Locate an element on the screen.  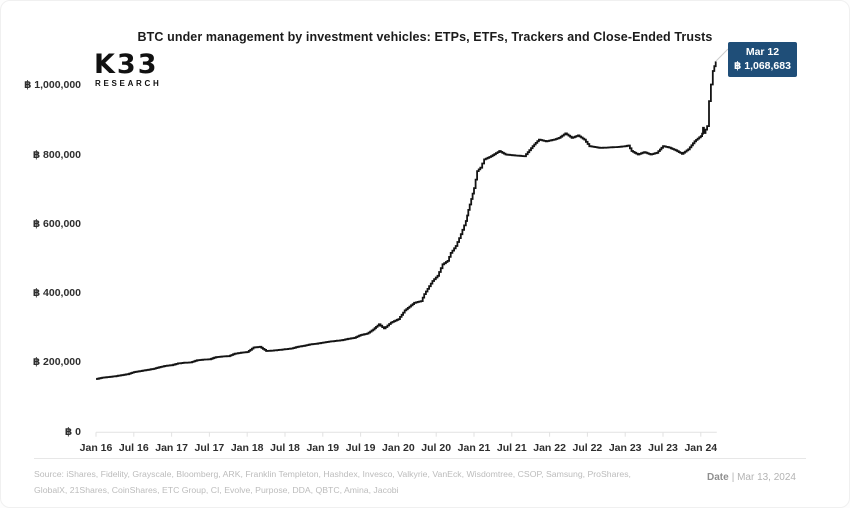
x-axis-label: Jul 23 is located at coordinates (663, 448).